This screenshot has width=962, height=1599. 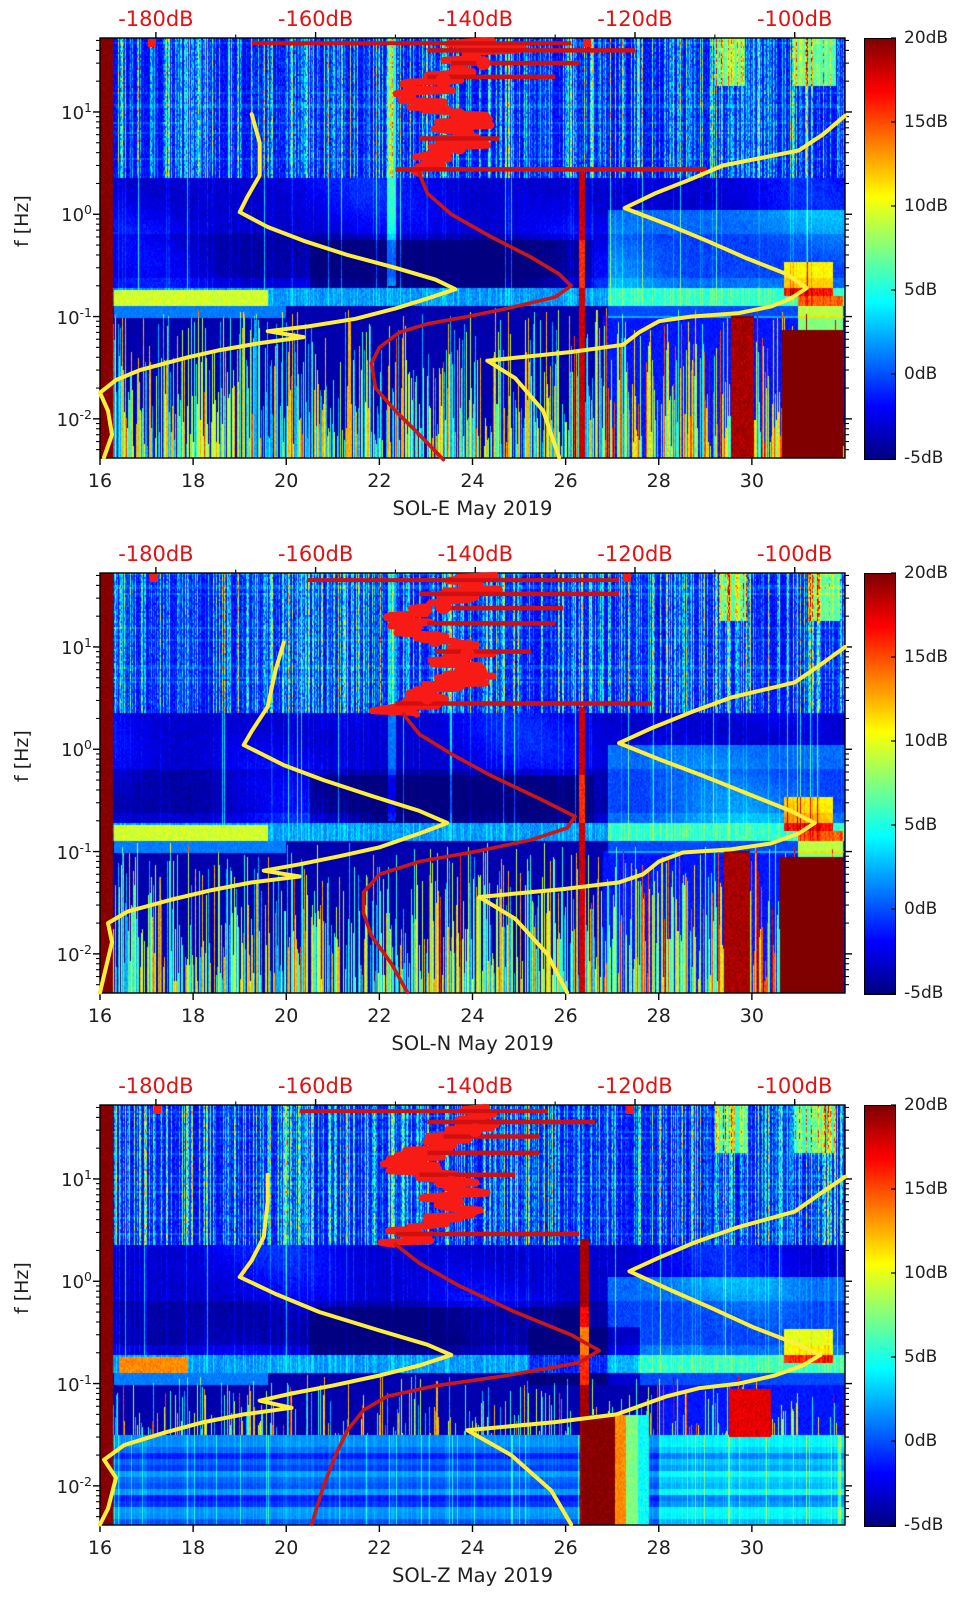 I want to click on xlabel-sol-z: SOL-Z May 2019, so click(x=472, y=1575).